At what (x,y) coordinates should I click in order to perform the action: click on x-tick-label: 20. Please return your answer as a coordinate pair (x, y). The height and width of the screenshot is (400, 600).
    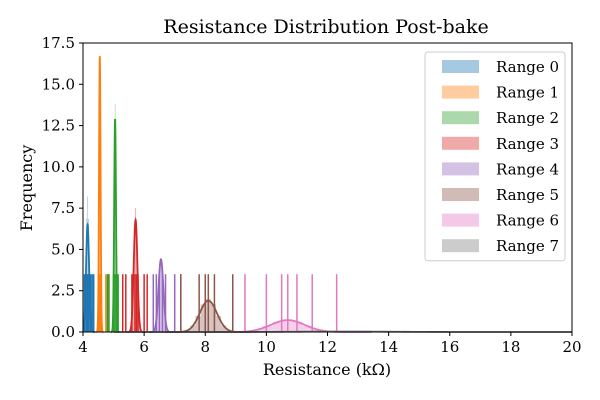
    Looking at the image, I should click on (571, 347).